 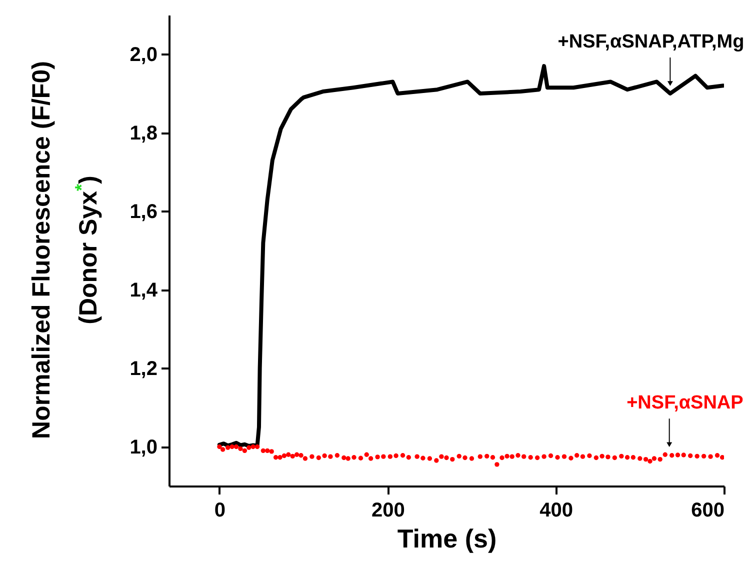 I want to click on x-tick-label: 400, so click(x=557, y=511).